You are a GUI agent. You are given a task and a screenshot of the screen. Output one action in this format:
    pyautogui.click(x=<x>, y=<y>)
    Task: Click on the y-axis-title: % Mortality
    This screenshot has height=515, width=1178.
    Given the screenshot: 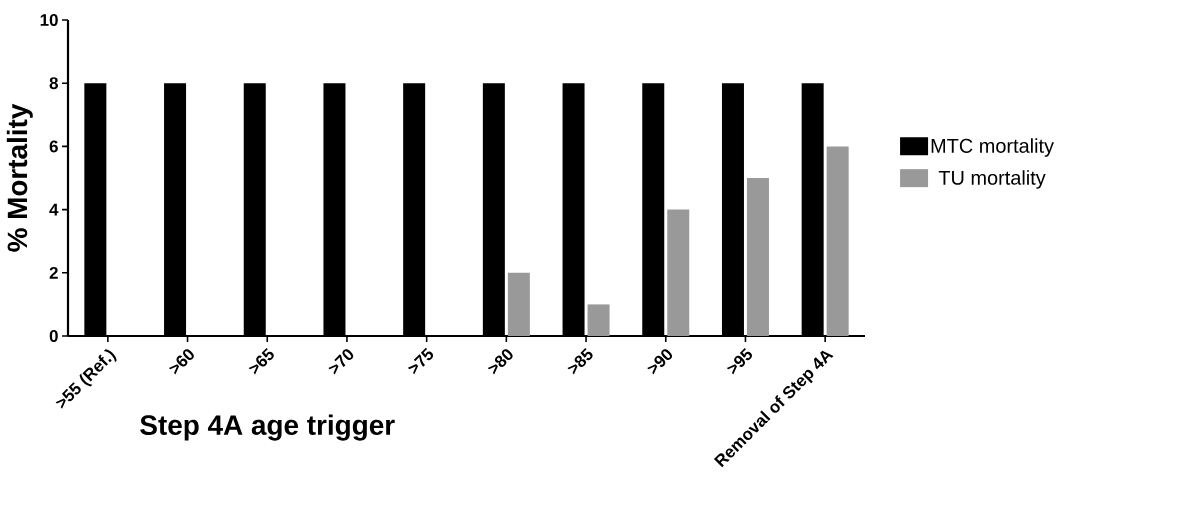 What is the action you would take?
    pyautogui.click(x=19, y=177)
    